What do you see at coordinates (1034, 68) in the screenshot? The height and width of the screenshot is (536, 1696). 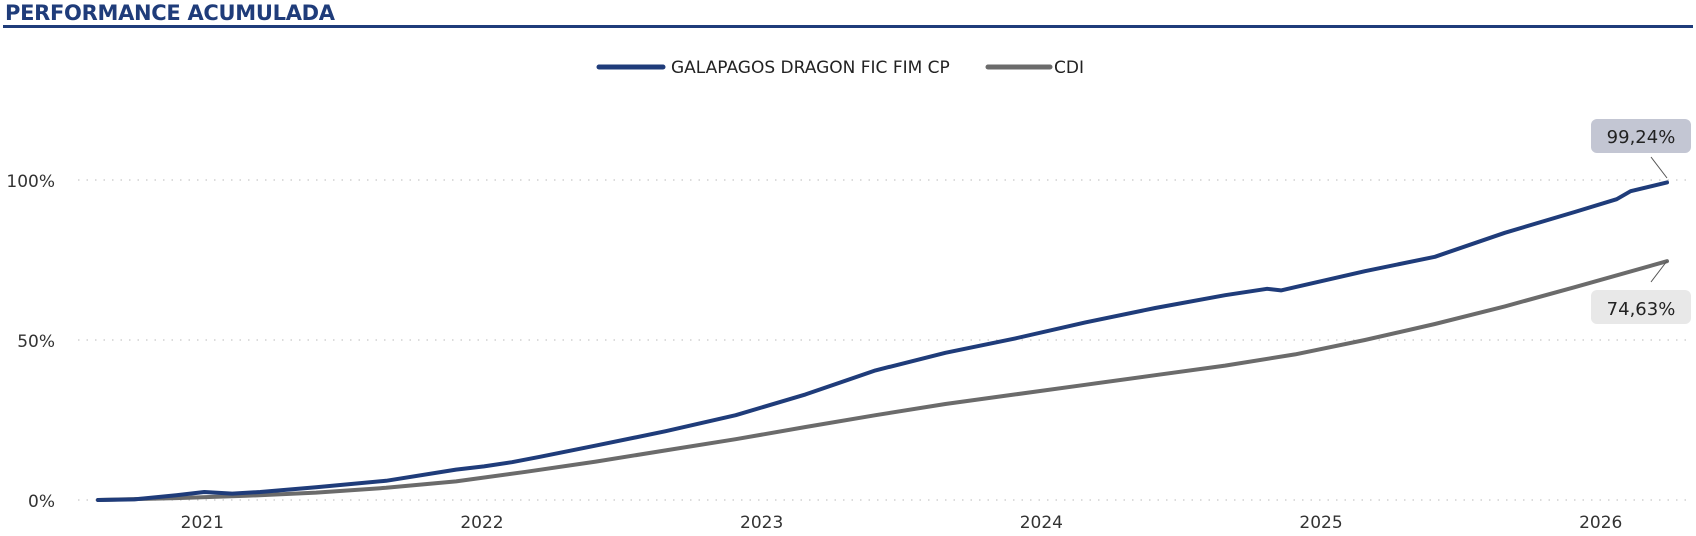 I see `legend-item-cdi: CDI` at bounding box center [1034, 68].